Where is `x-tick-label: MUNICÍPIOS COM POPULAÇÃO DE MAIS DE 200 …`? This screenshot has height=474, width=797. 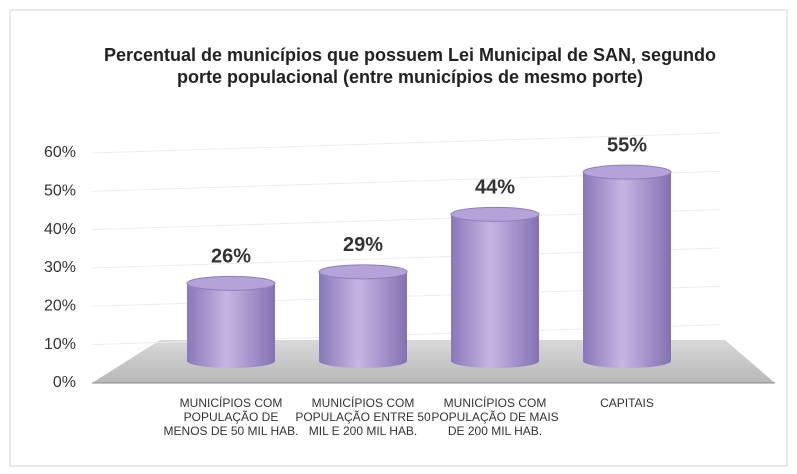
x-tick-label: MUNICÍPIOS COM POPULAÇÃO DE MAIS DE 200 … is located at coordinates (495, 417).